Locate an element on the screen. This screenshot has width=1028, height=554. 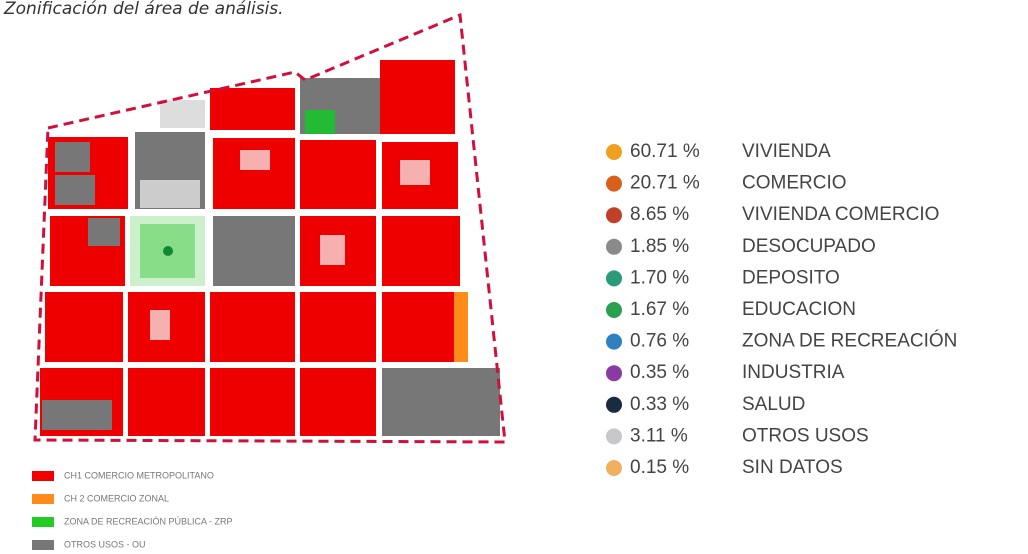
percent: 60.71 % is located at coordinates (665, 151).